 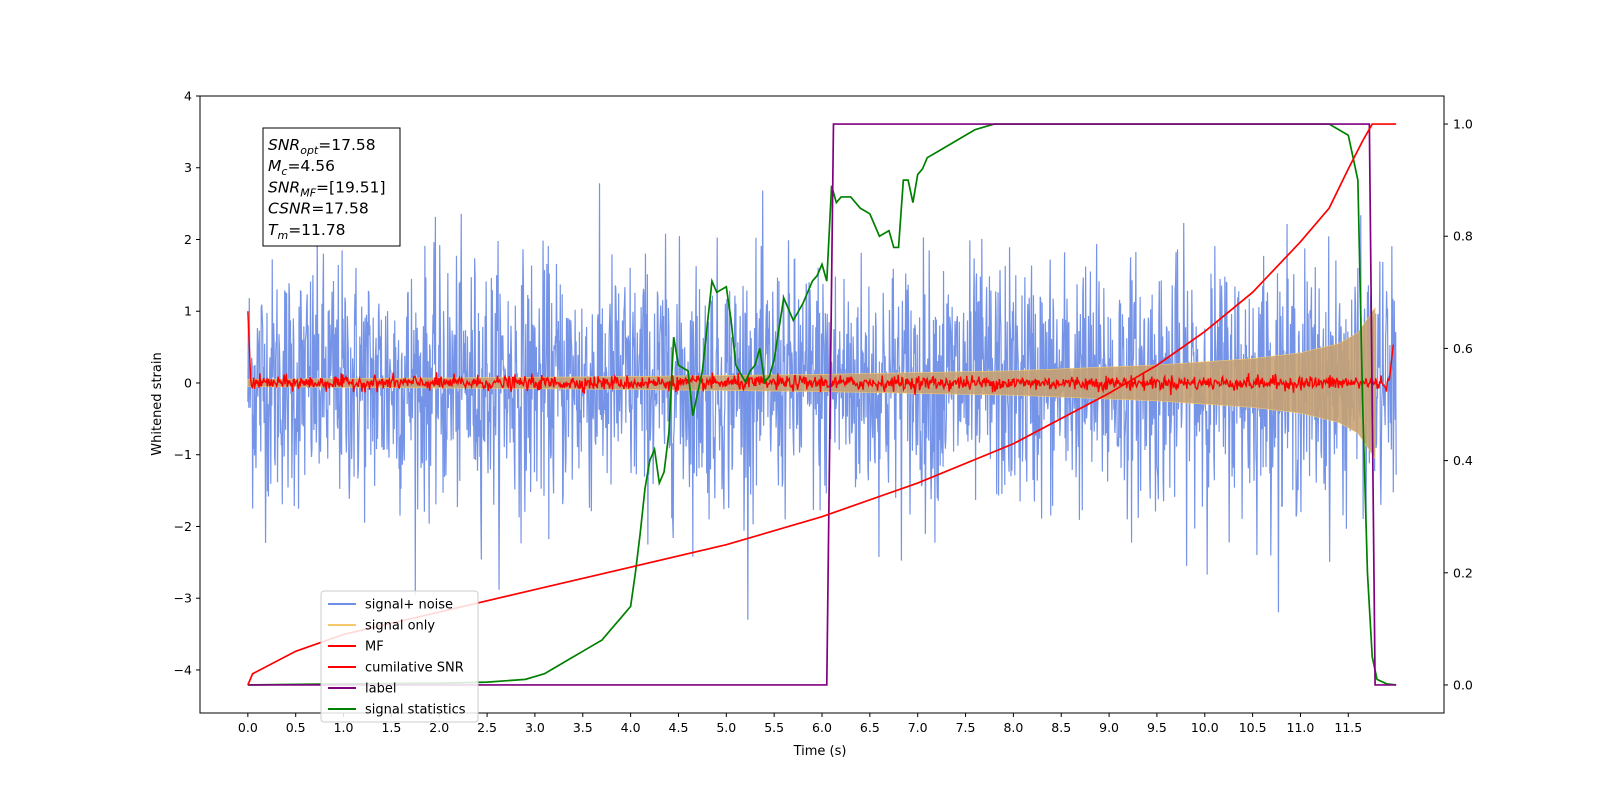 I want to click on y-tick-label: 0, so click(x=188, y=382).